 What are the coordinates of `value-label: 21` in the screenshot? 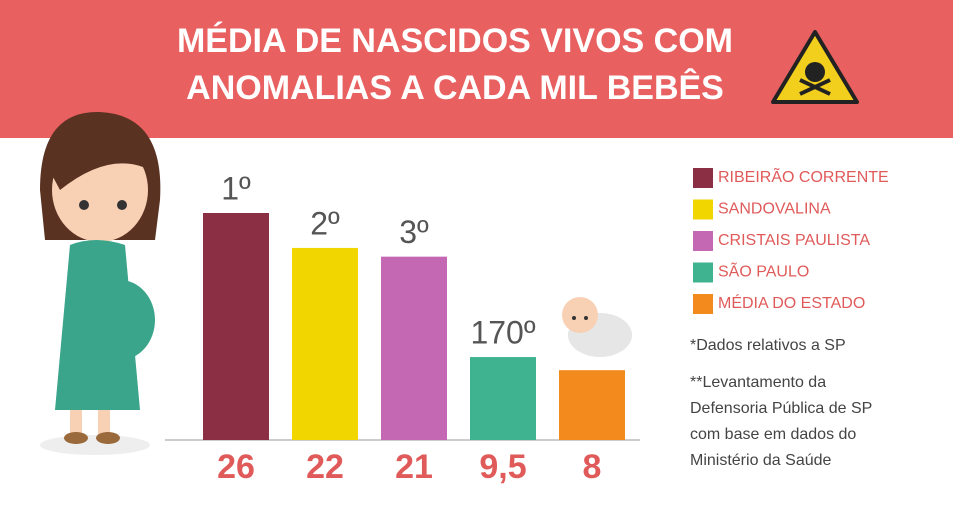 It's located at (414, 467).